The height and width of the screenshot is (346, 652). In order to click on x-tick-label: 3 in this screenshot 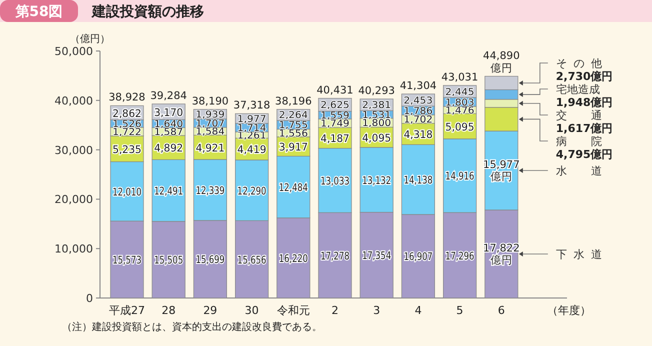, I will do `click(376, 310)`.